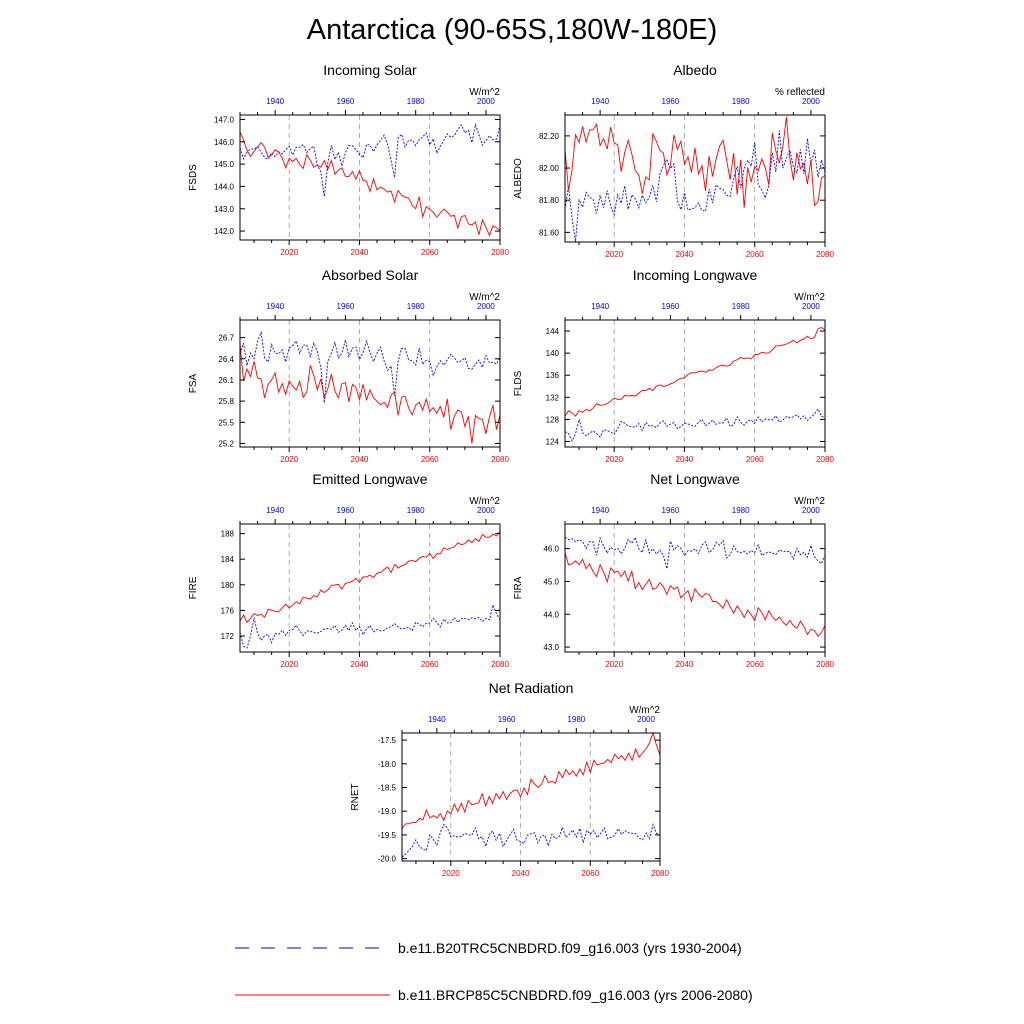 This screenshot has width=1024, height=1024. What do you see at coordinates (416, 510) in the screenshot?
I see `emitted-longwave-xtick-top-label: 1980` at bounding box center [416, 510].